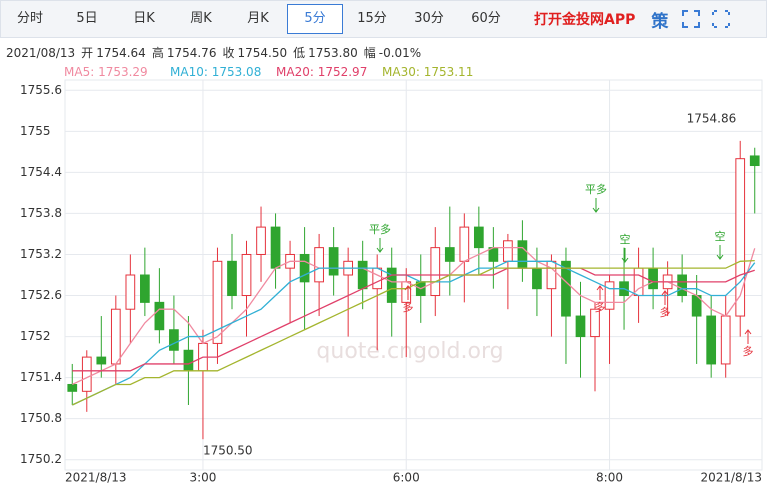  Describe the element at coordinates (691, 19) in the screenshot. I see `fullscreen-icon` at that location.